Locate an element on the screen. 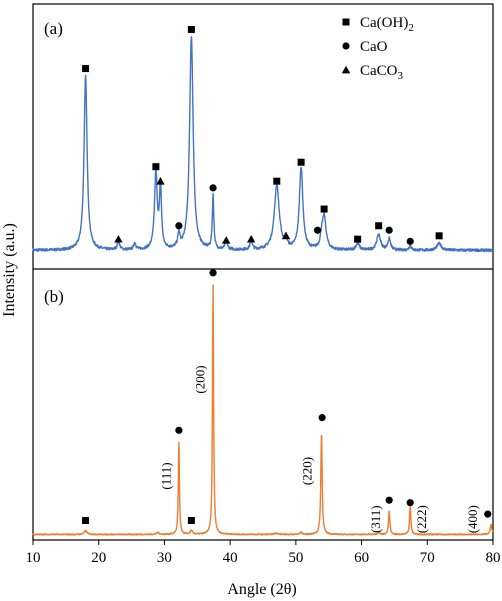 The width and height of the screenshot is (502, 601). x-tick-label: 70 is located at coordinates (427, 558).